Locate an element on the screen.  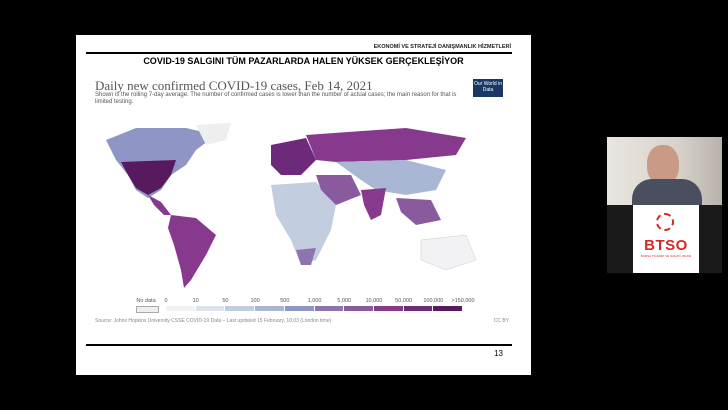
legend-label: 50 is located at coordinates (225, 301).